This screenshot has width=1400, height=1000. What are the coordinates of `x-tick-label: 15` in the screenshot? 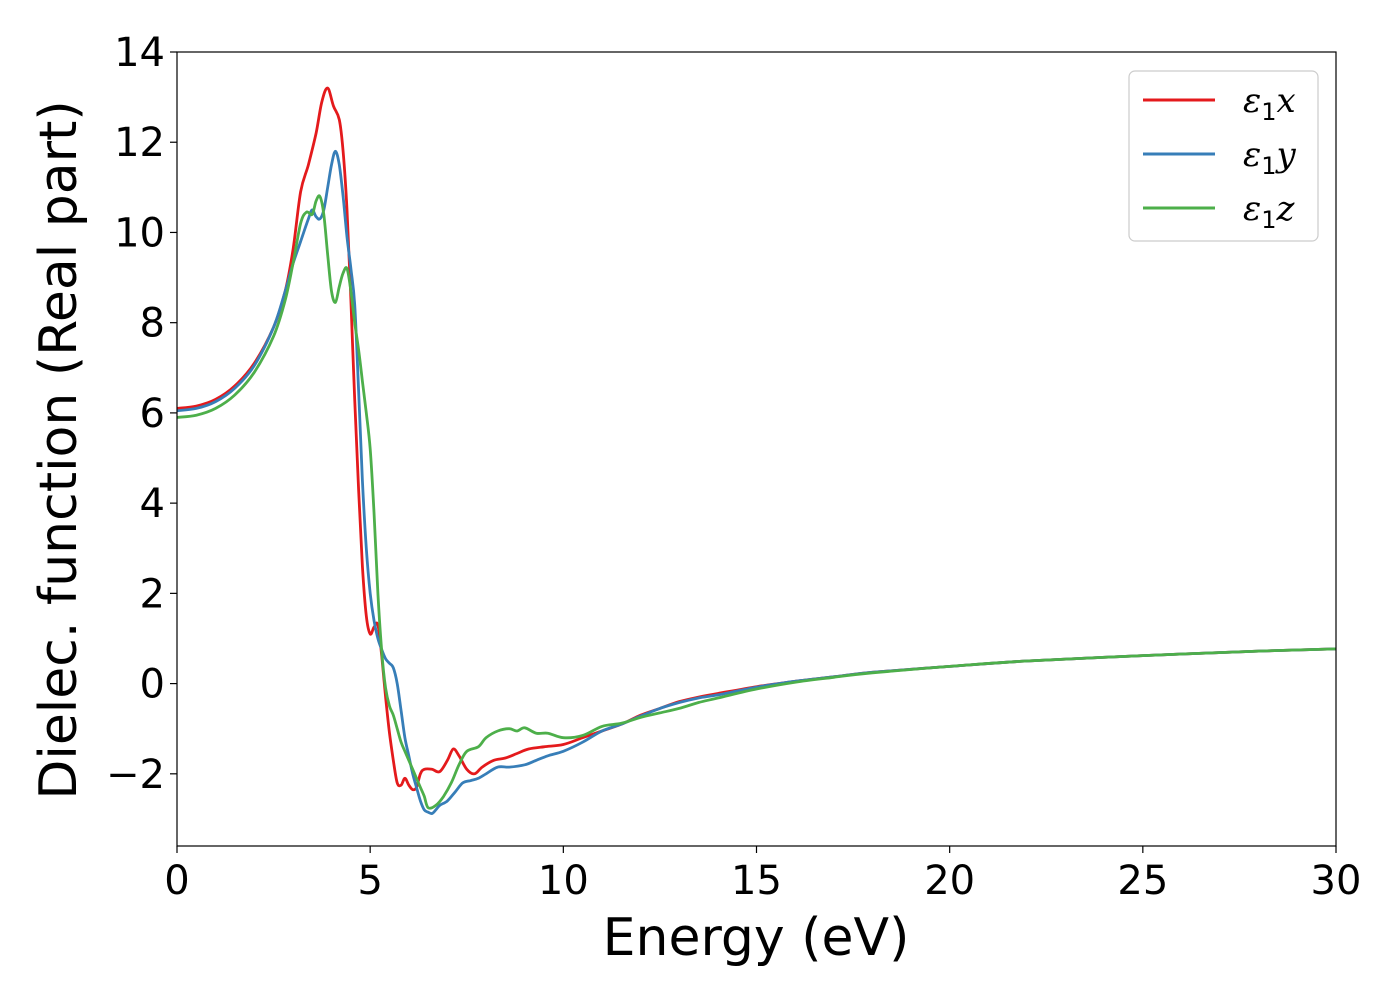 It's located at (756, 881).